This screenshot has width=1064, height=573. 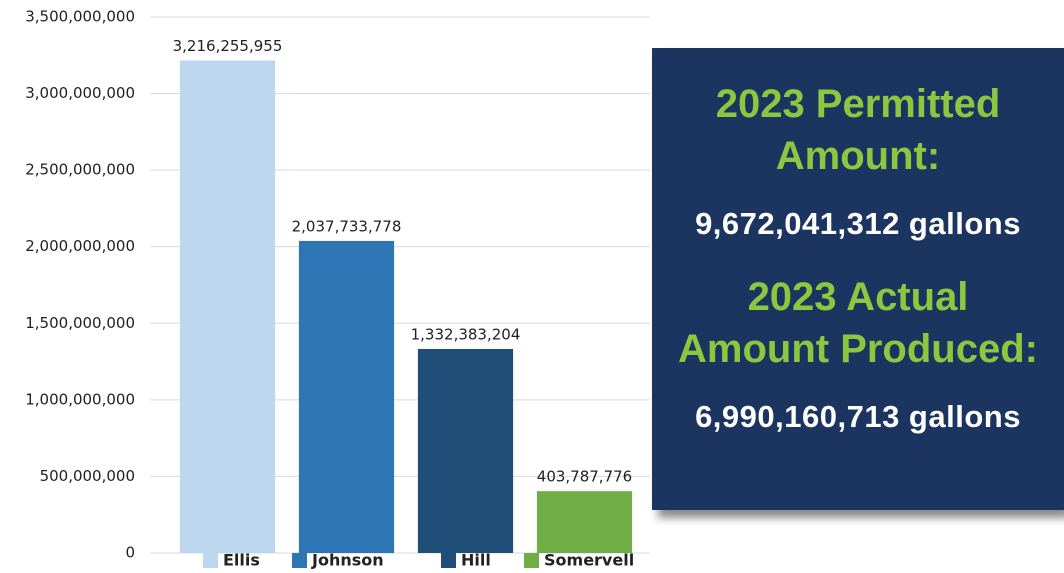 What do you see at coordinates (80, 323) in the screenshot?
I see `y-tick-label: 1,500,000,000` at bounding box center [80, 323].